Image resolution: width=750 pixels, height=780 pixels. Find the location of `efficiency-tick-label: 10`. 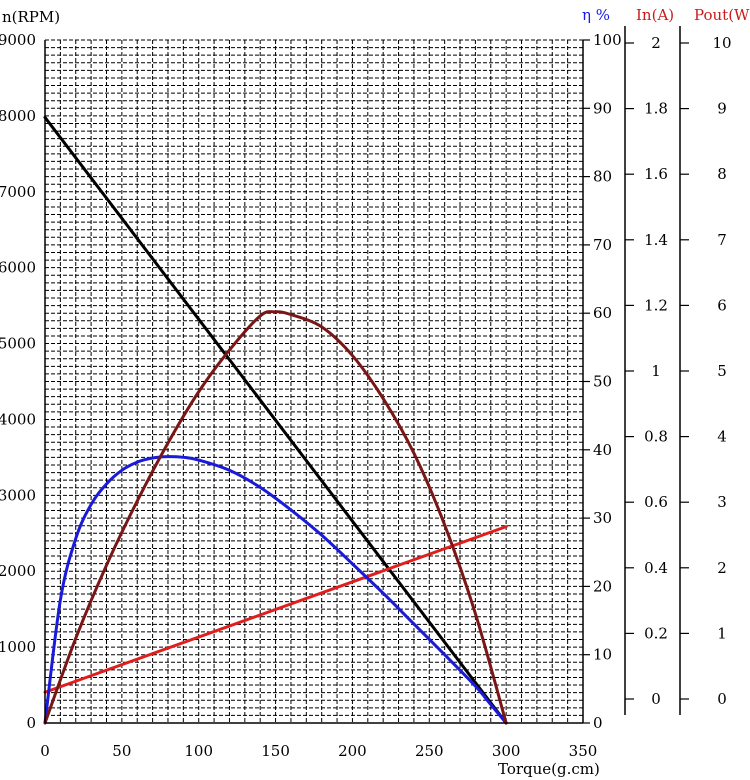

efficiency-tick-label: 10 is located at coordinates (602, 655).